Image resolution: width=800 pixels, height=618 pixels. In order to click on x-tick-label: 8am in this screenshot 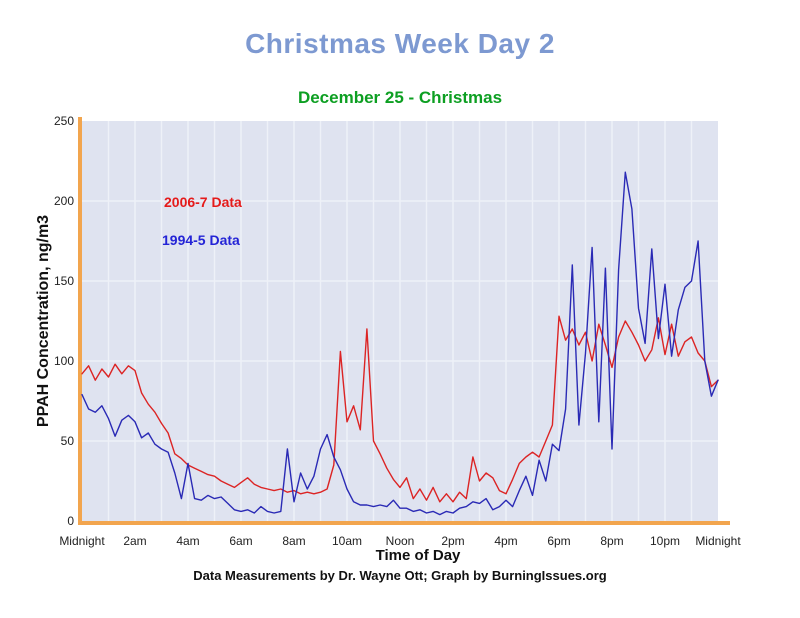, I will do `click(293, 541)`.